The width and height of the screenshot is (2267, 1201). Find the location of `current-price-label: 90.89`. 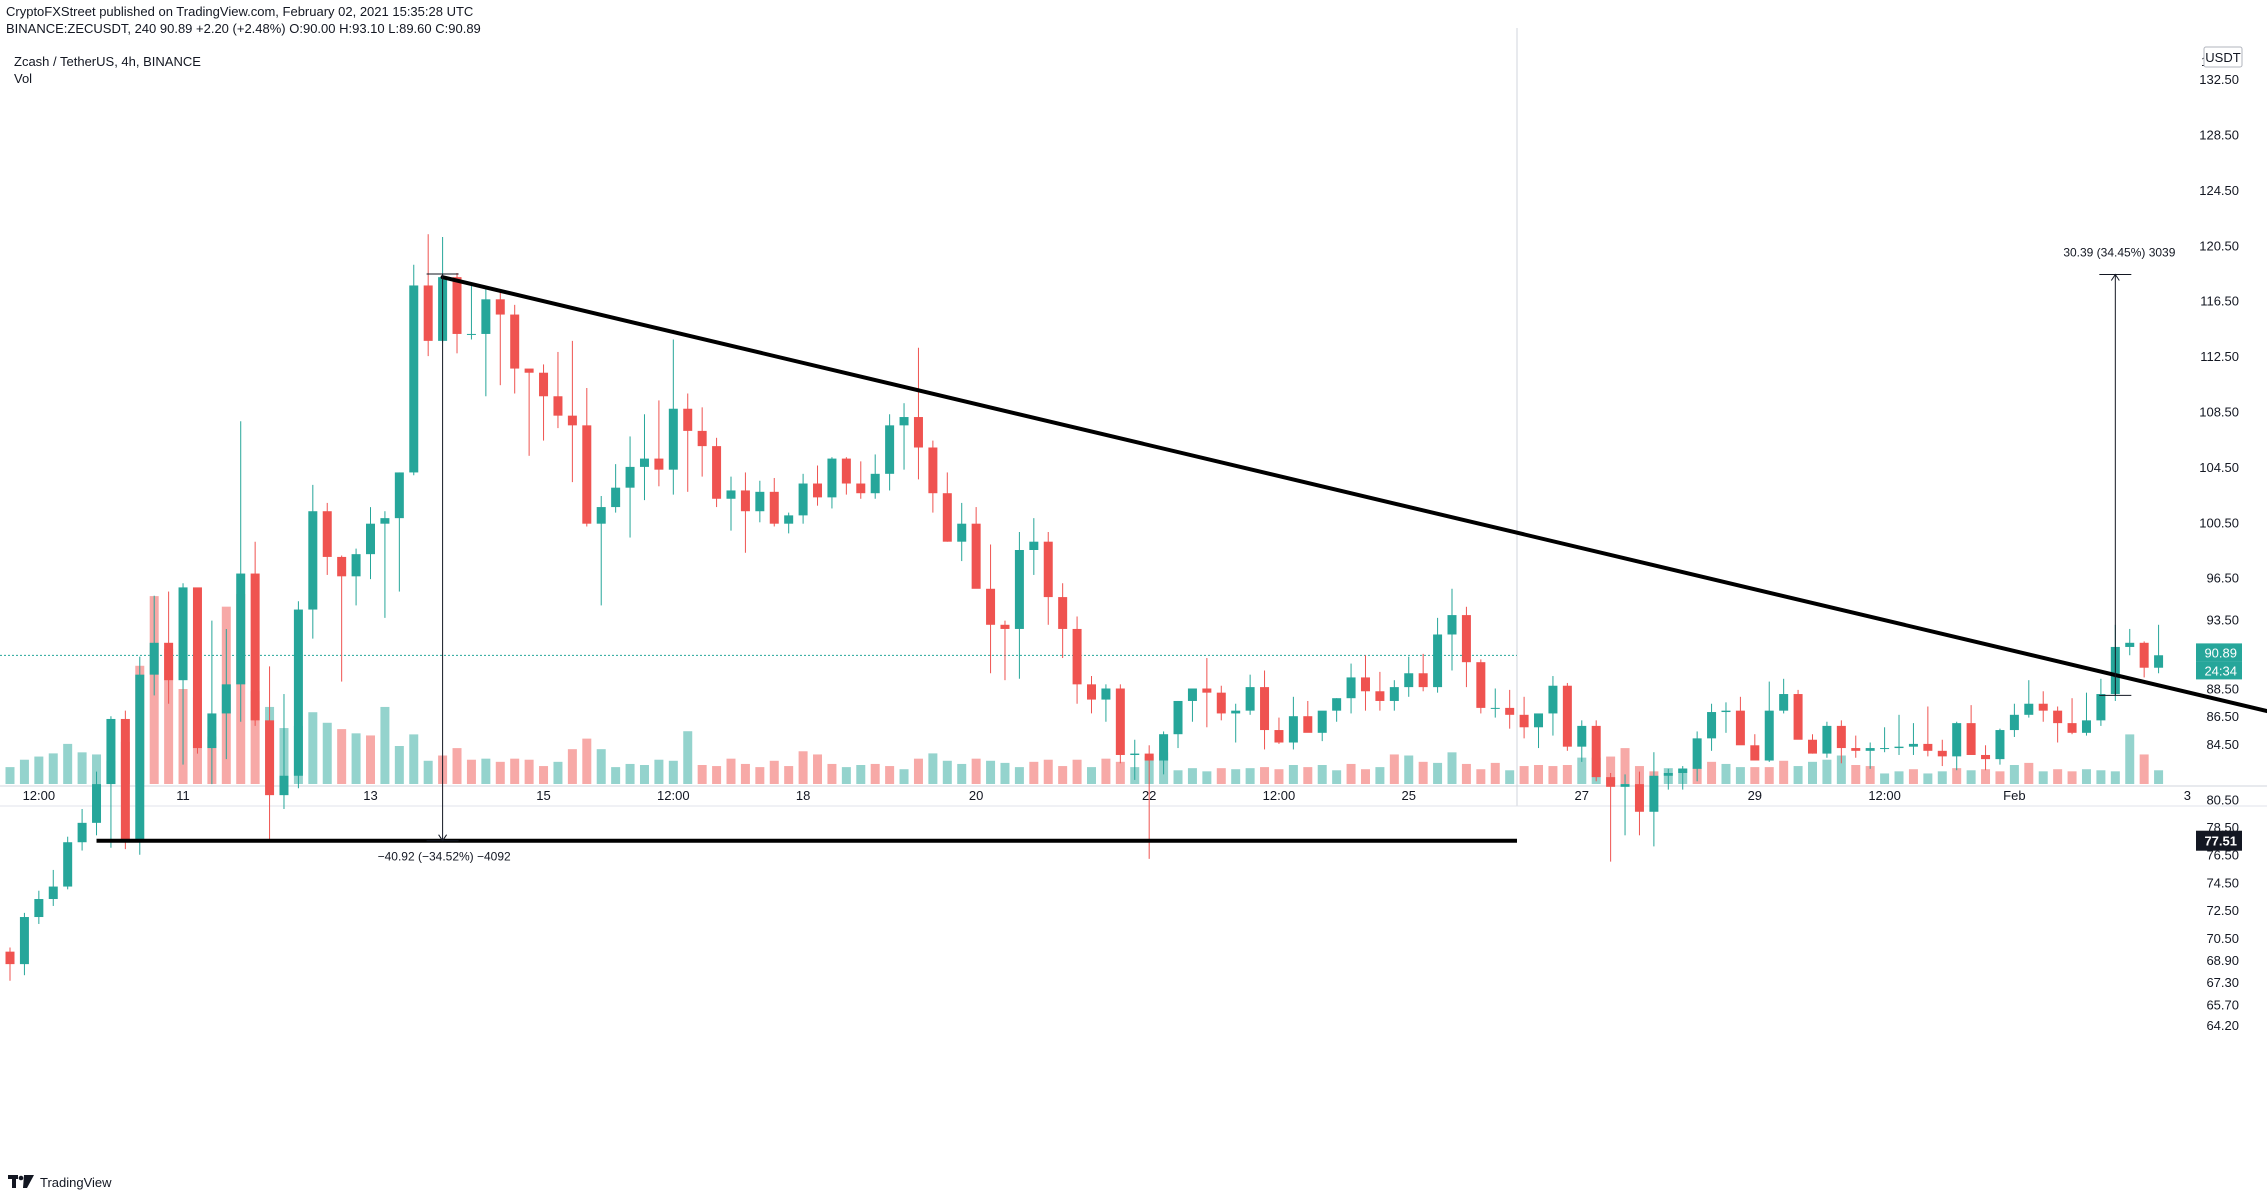

current-price-label: 90.89 is located at coordinates (2220, 652).